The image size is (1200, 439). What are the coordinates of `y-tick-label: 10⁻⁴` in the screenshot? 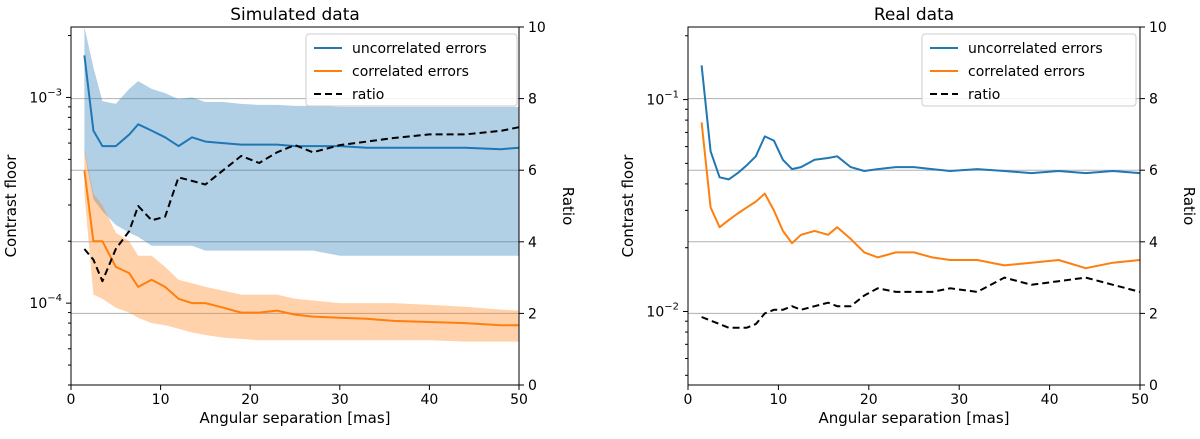 It's located at (45, 302).